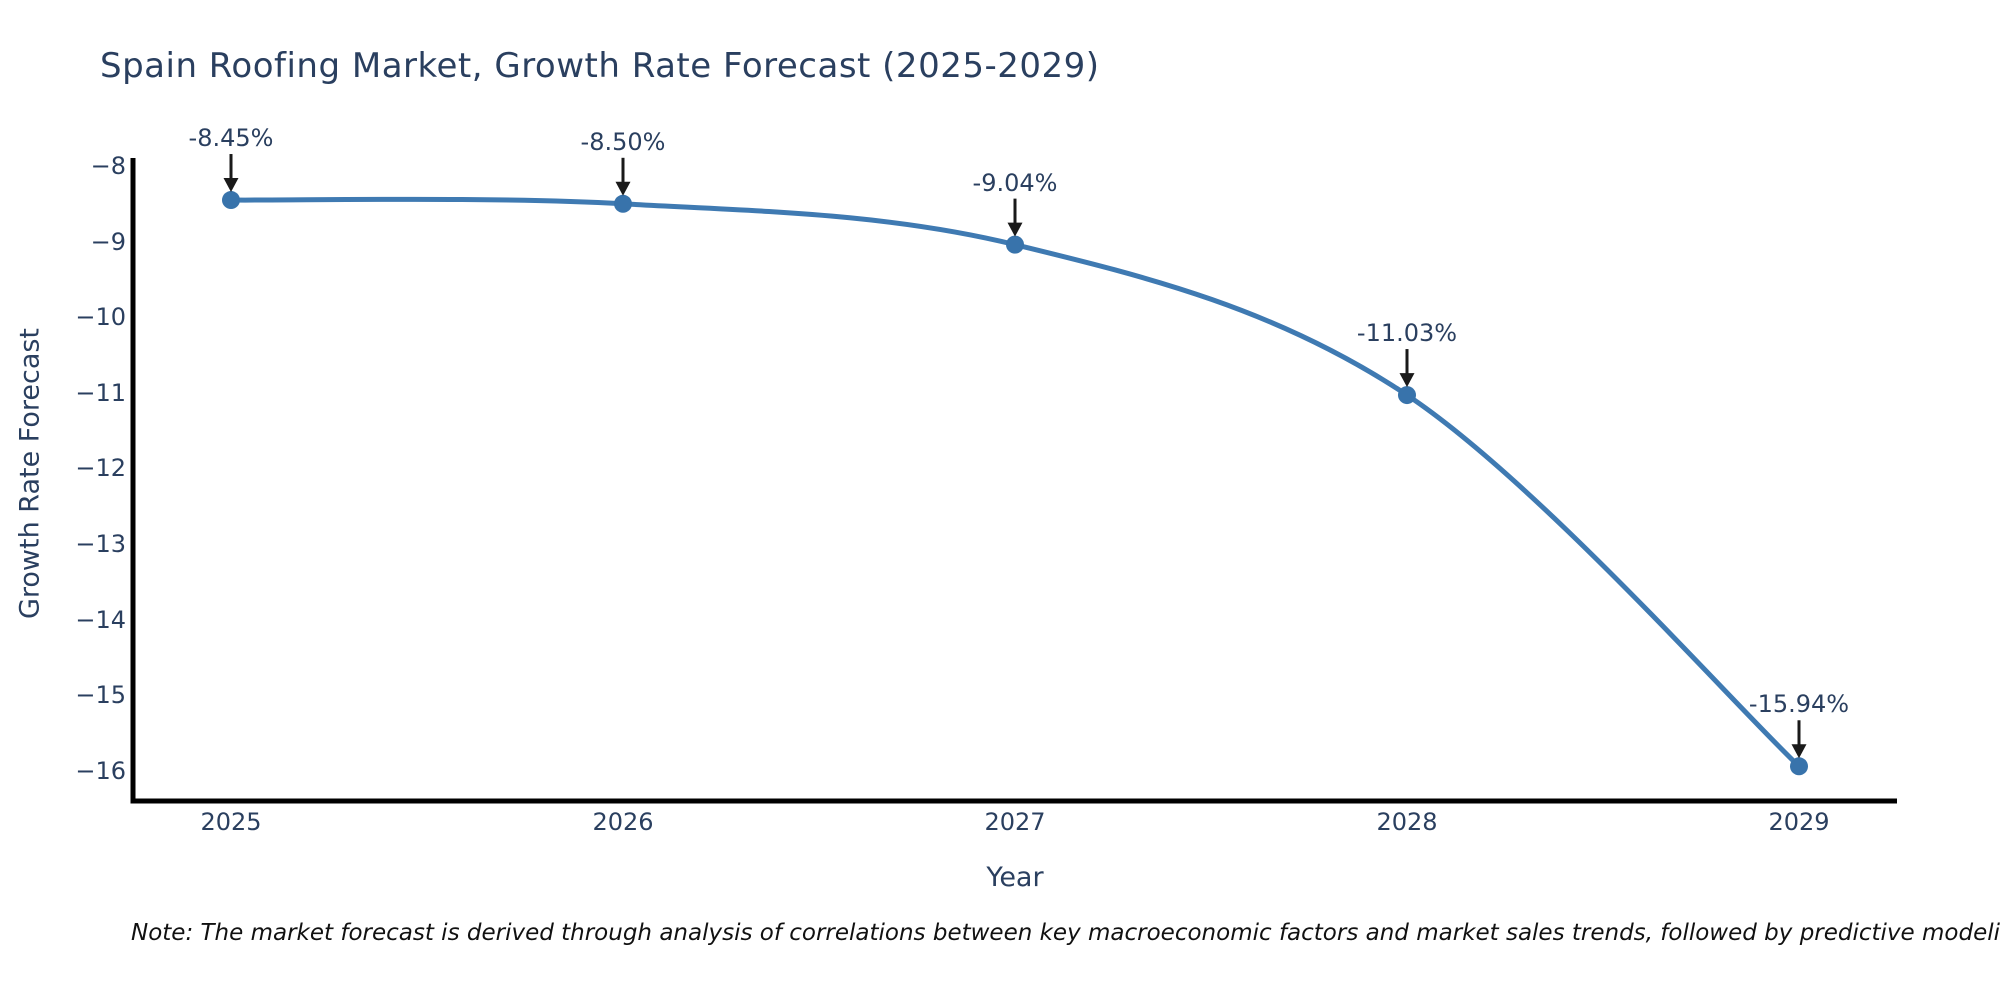 This screenshot has width=2000, height=1000. I want to click on x-tick-label: 2026, so click(623, 822).